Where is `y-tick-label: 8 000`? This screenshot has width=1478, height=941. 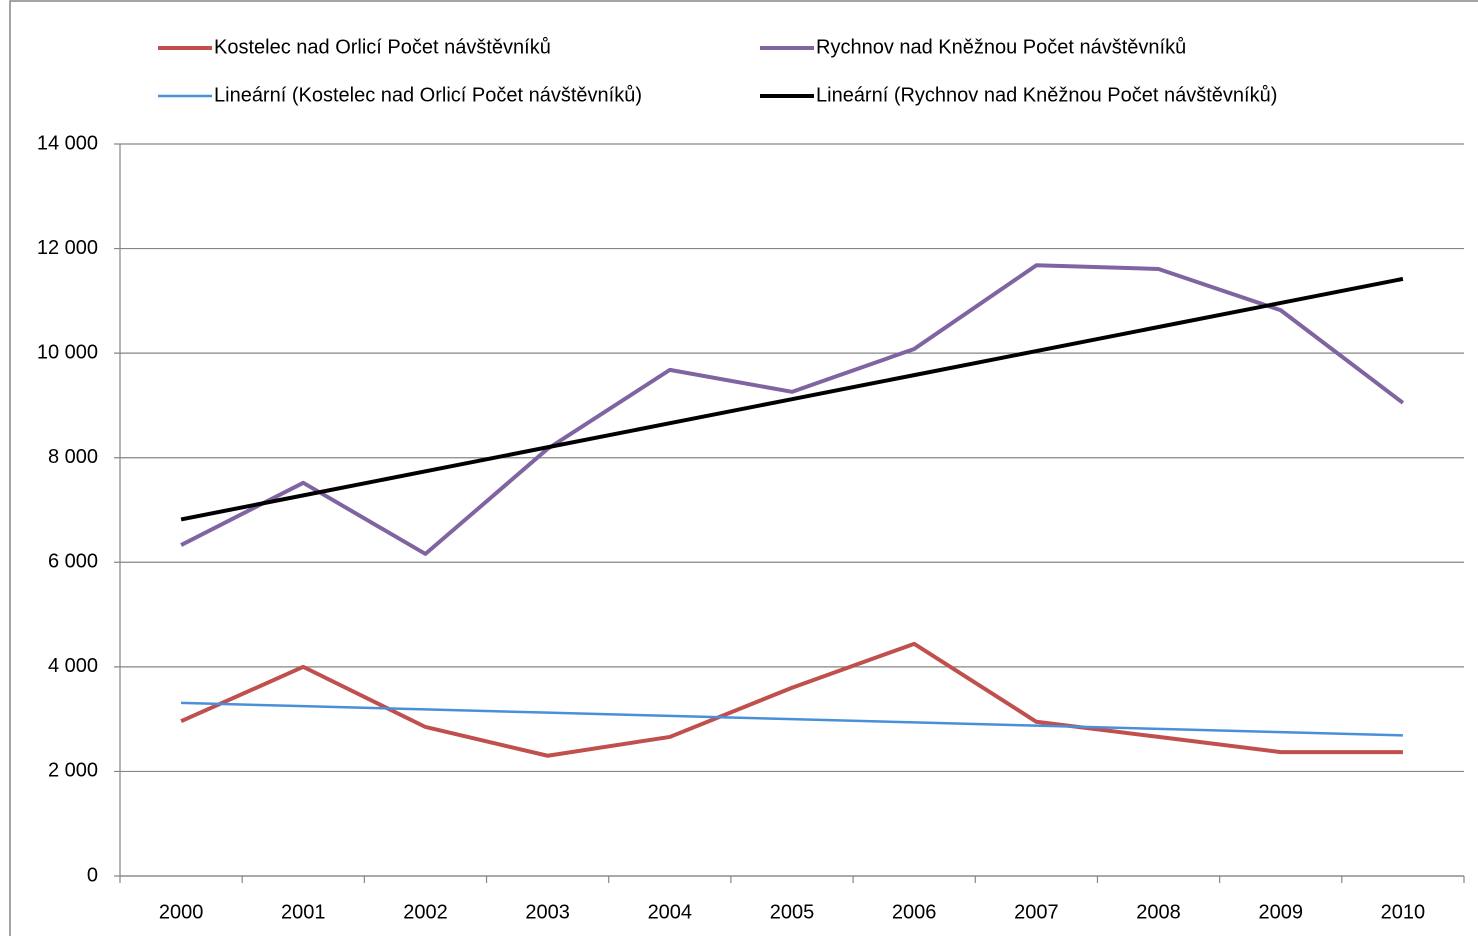
y-tick-label: 8 000 is located at coordinates (73, 457).